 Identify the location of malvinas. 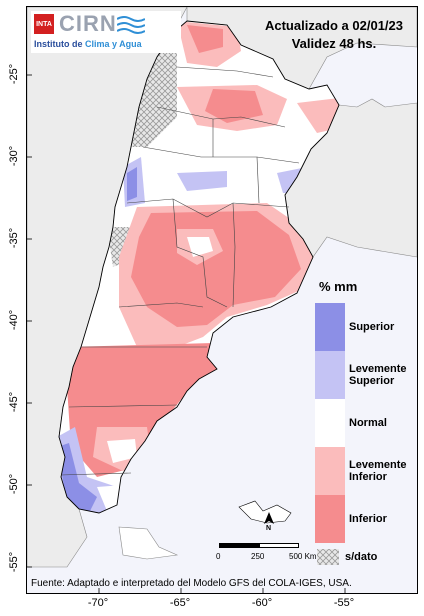
(265, 512).